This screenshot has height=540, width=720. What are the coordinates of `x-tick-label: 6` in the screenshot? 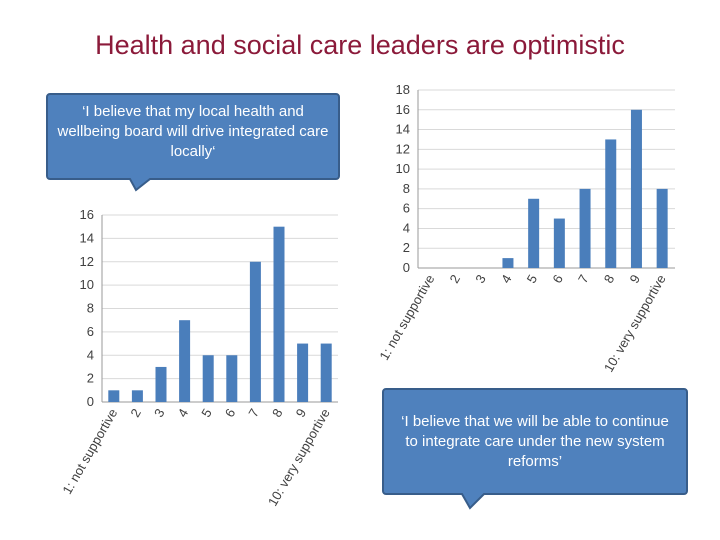 It's located at (557, 279).